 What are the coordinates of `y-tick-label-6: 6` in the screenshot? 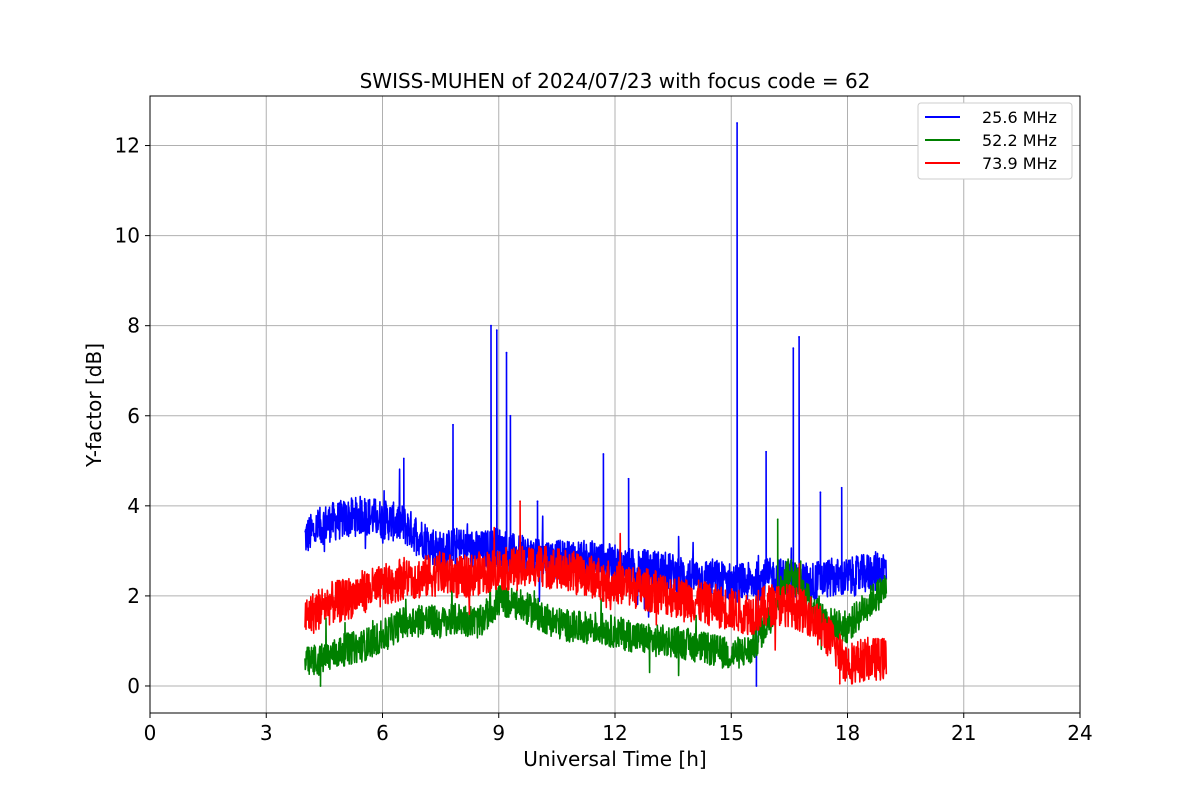 It's located at (133, 416).